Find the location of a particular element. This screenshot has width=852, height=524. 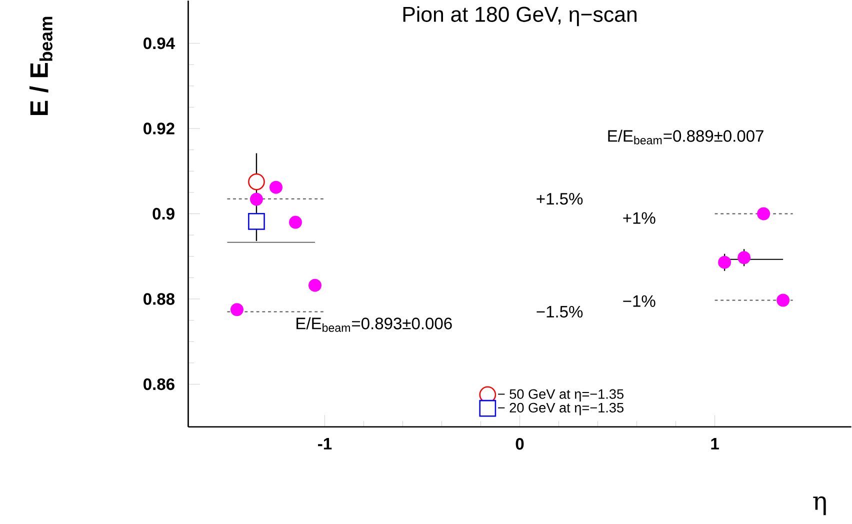

legend-label: − 50 GeV at η=−1.35 is located at coordinates (561, 395).